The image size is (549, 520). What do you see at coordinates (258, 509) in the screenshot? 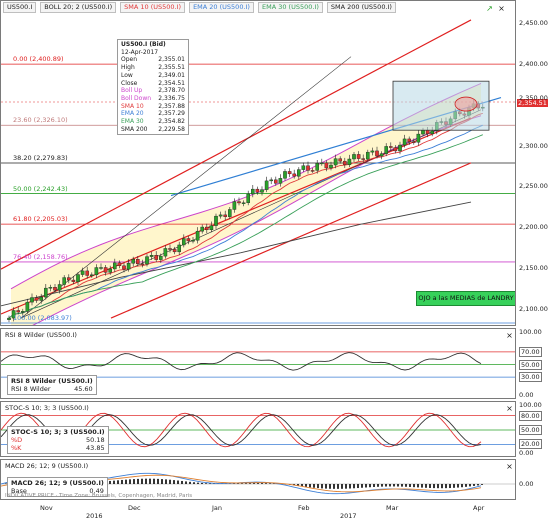
I see `x-axis: Nov Dec Jan Feb Mar Apr 2016 2017` at bounding box center [258, 509].